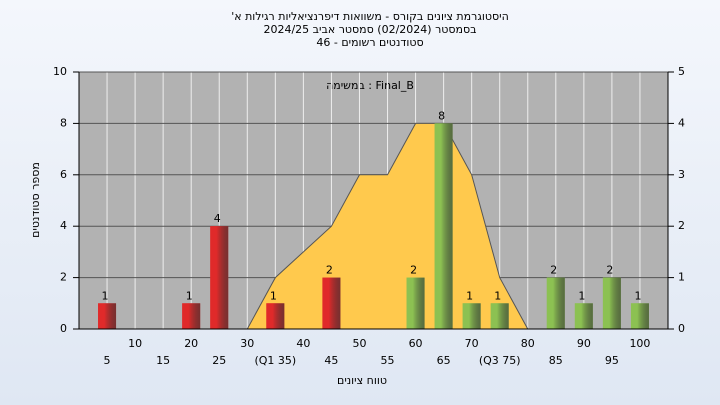 This screenshot has width=720, height=405. Describe the element at coordinates (107, 360) in the screenshot. I see `x-tick-label: 5` at that location.